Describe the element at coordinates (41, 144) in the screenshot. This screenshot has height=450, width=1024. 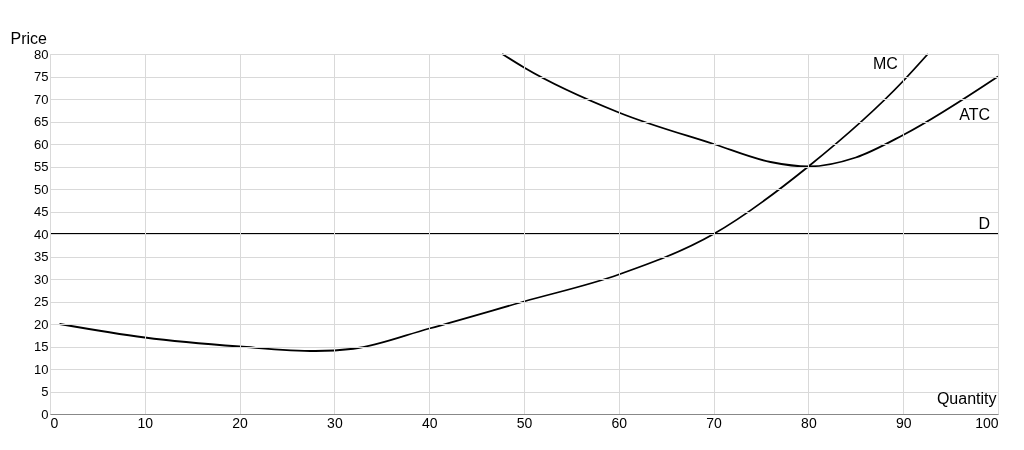
I see `y-tick-label: 60` at that location.